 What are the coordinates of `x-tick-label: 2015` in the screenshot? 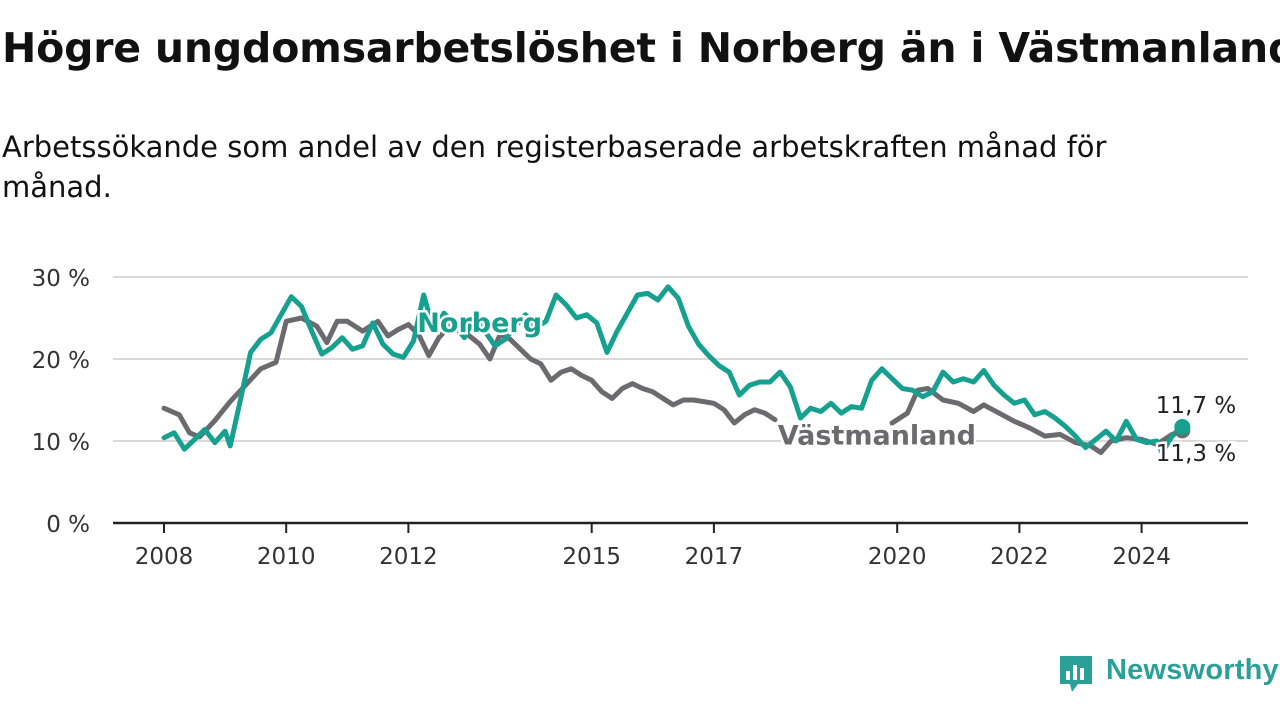 It's located at (591, 557).